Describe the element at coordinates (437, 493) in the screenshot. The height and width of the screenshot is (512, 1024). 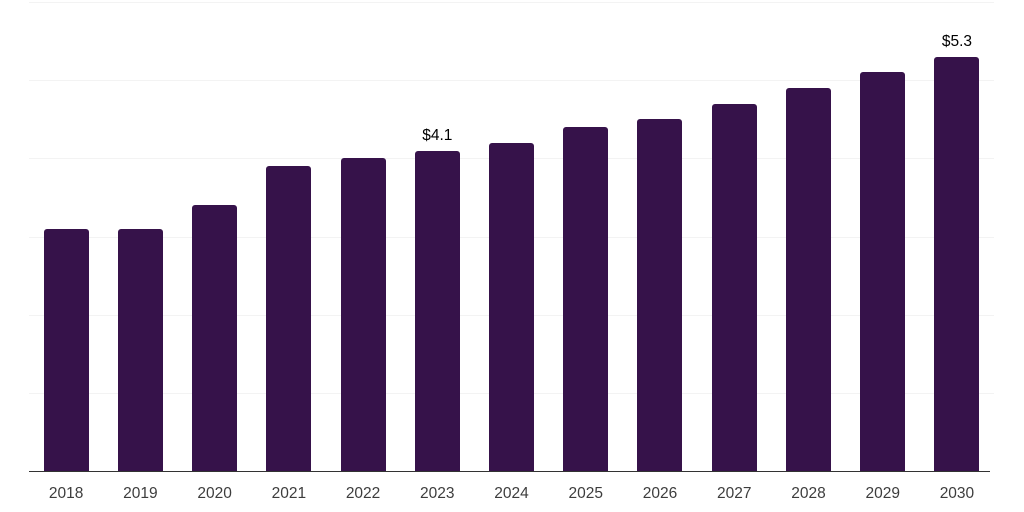
I see `x-tick-label: 2023` at that location.